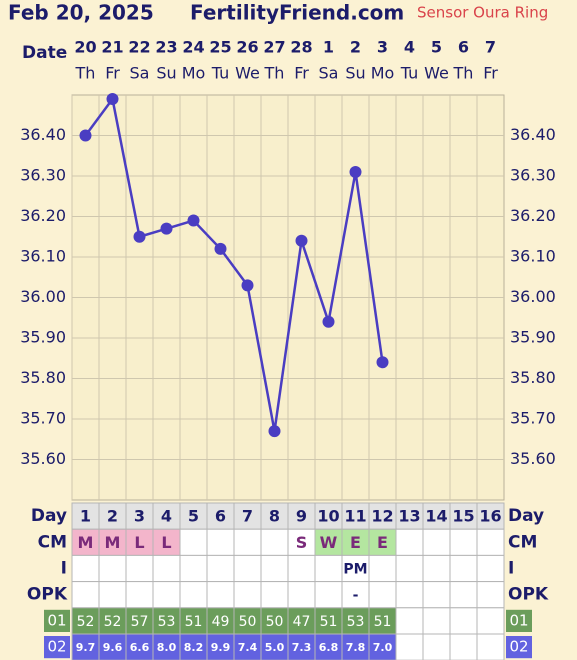  I want to click on weekday: Tu, so click(409, 73).